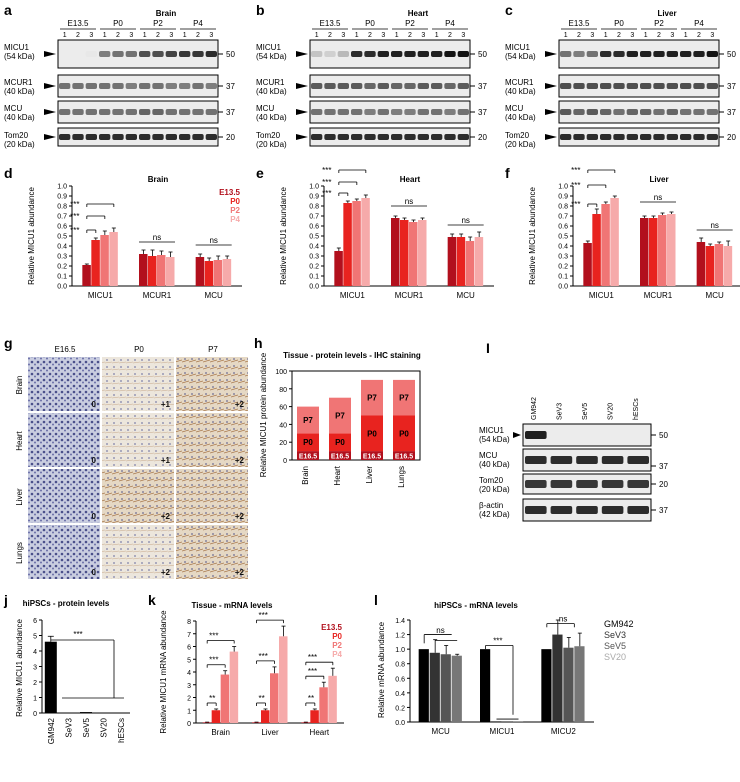  What do you see at coordinates (450, 23) in the screenshot?
I see `blot-stage-label: P4` at bounding box center [450, 23].